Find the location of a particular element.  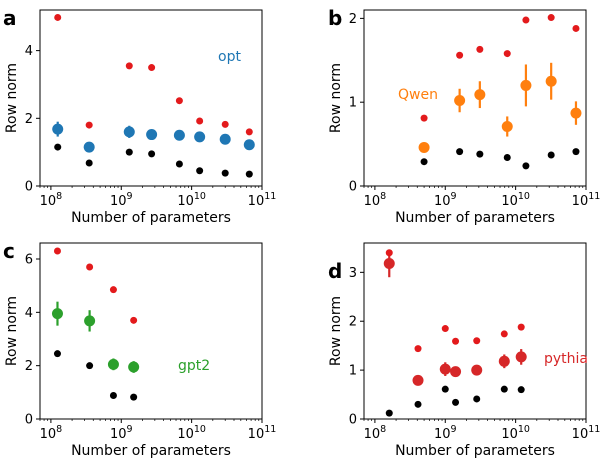

panel-letter: c is located at coordinates (9, 251).